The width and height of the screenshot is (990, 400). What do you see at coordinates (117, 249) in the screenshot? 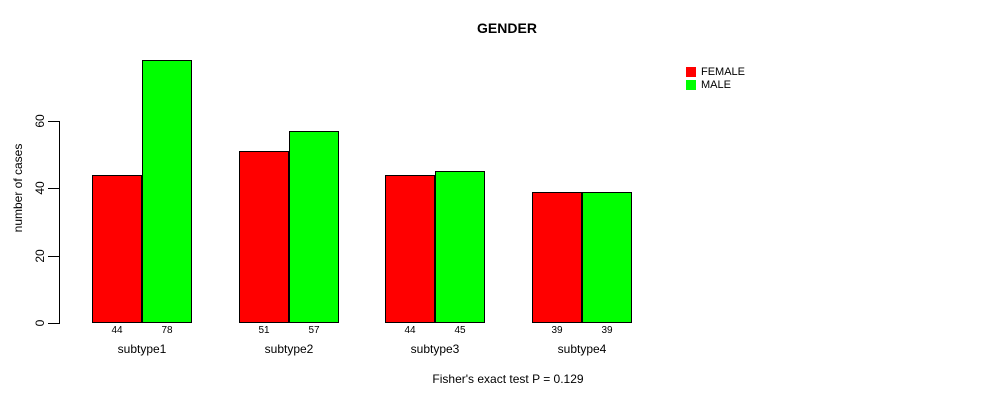
I see `bar-subtype1-female` at bounding box center [117, 249].